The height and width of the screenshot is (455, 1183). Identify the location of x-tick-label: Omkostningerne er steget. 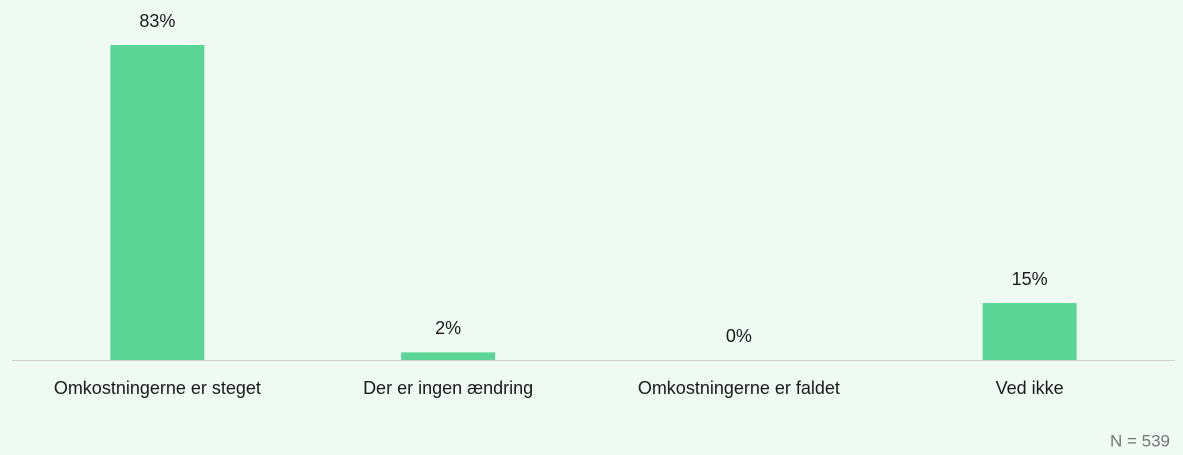
(157, 388).